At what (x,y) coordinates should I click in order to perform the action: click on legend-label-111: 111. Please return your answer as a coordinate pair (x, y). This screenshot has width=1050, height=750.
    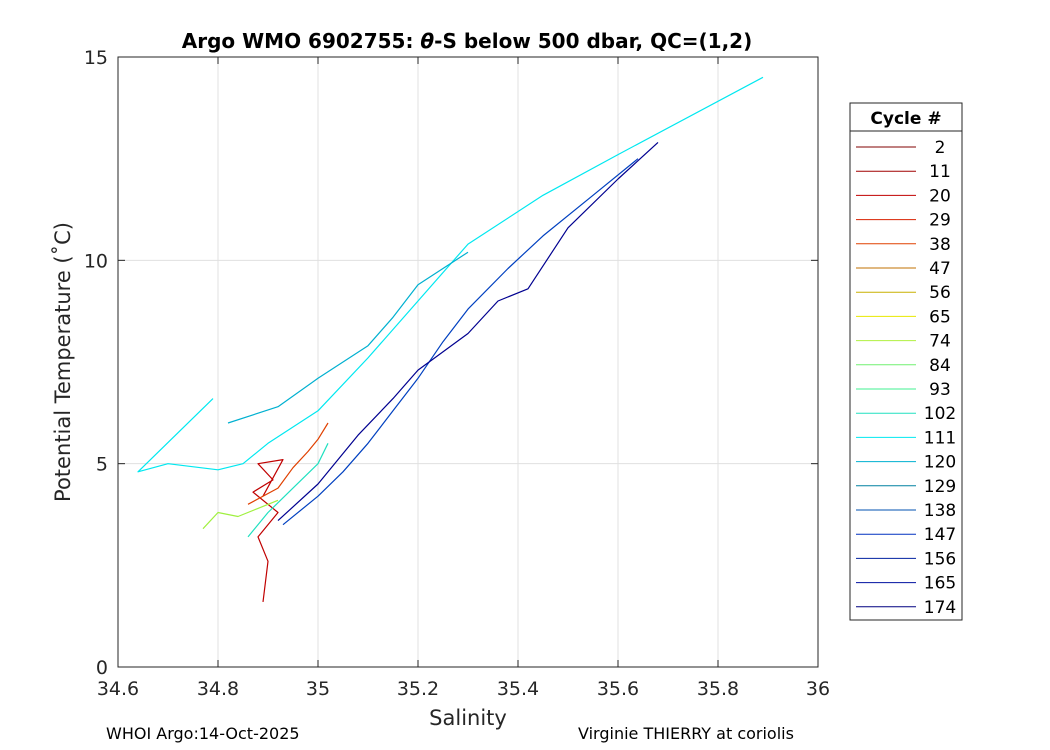
    Looking at the image, I should click on (940, 438).